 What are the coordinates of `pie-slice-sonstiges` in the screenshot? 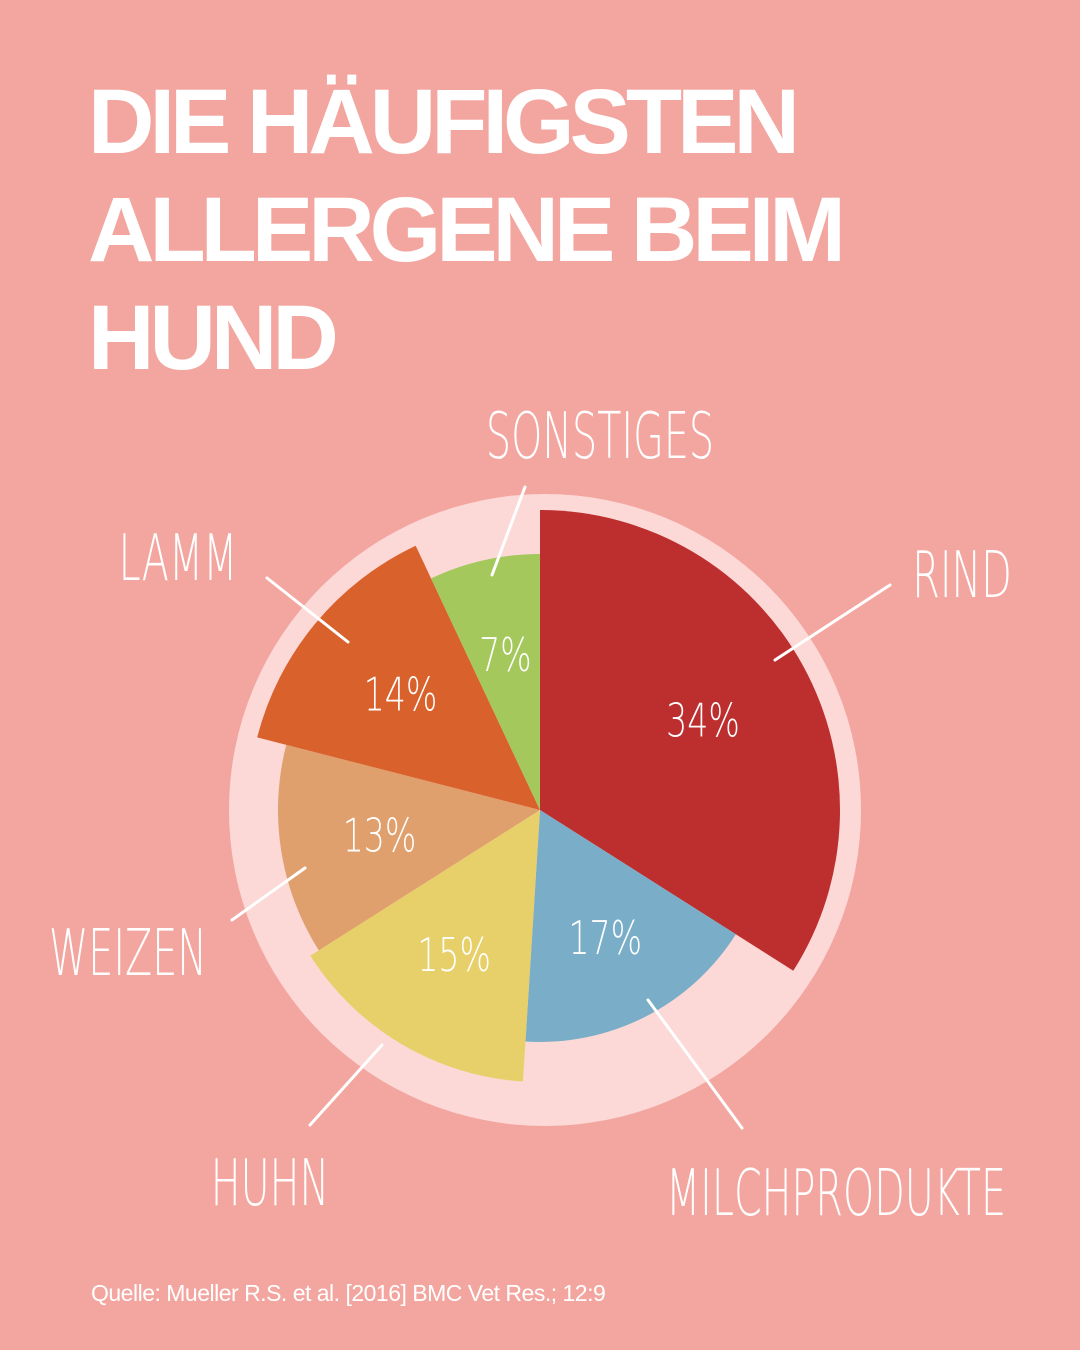 It's located at (485, 682).